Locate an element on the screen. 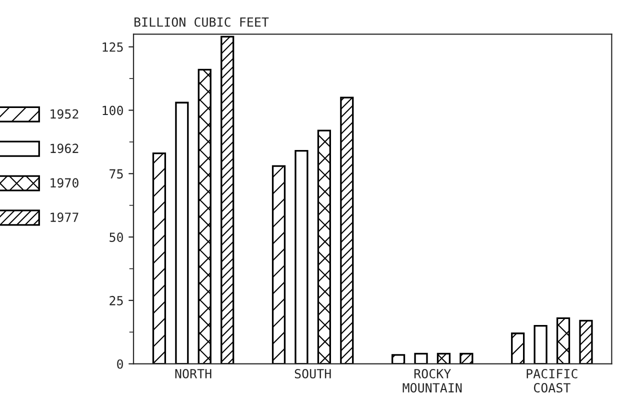 The image size is (621, 402). y-tick-label: 50 is located at coordinates (116, 237).